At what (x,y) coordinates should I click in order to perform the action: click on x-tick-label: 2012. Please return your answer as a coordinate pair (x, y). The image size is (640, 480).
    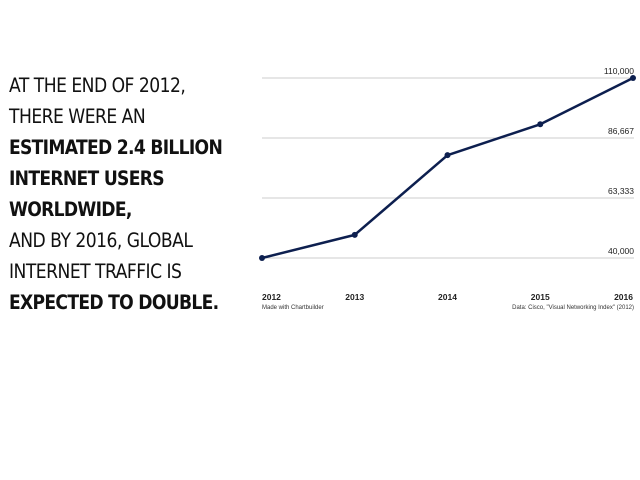
    Looking at the image, I should click on (271, 297).